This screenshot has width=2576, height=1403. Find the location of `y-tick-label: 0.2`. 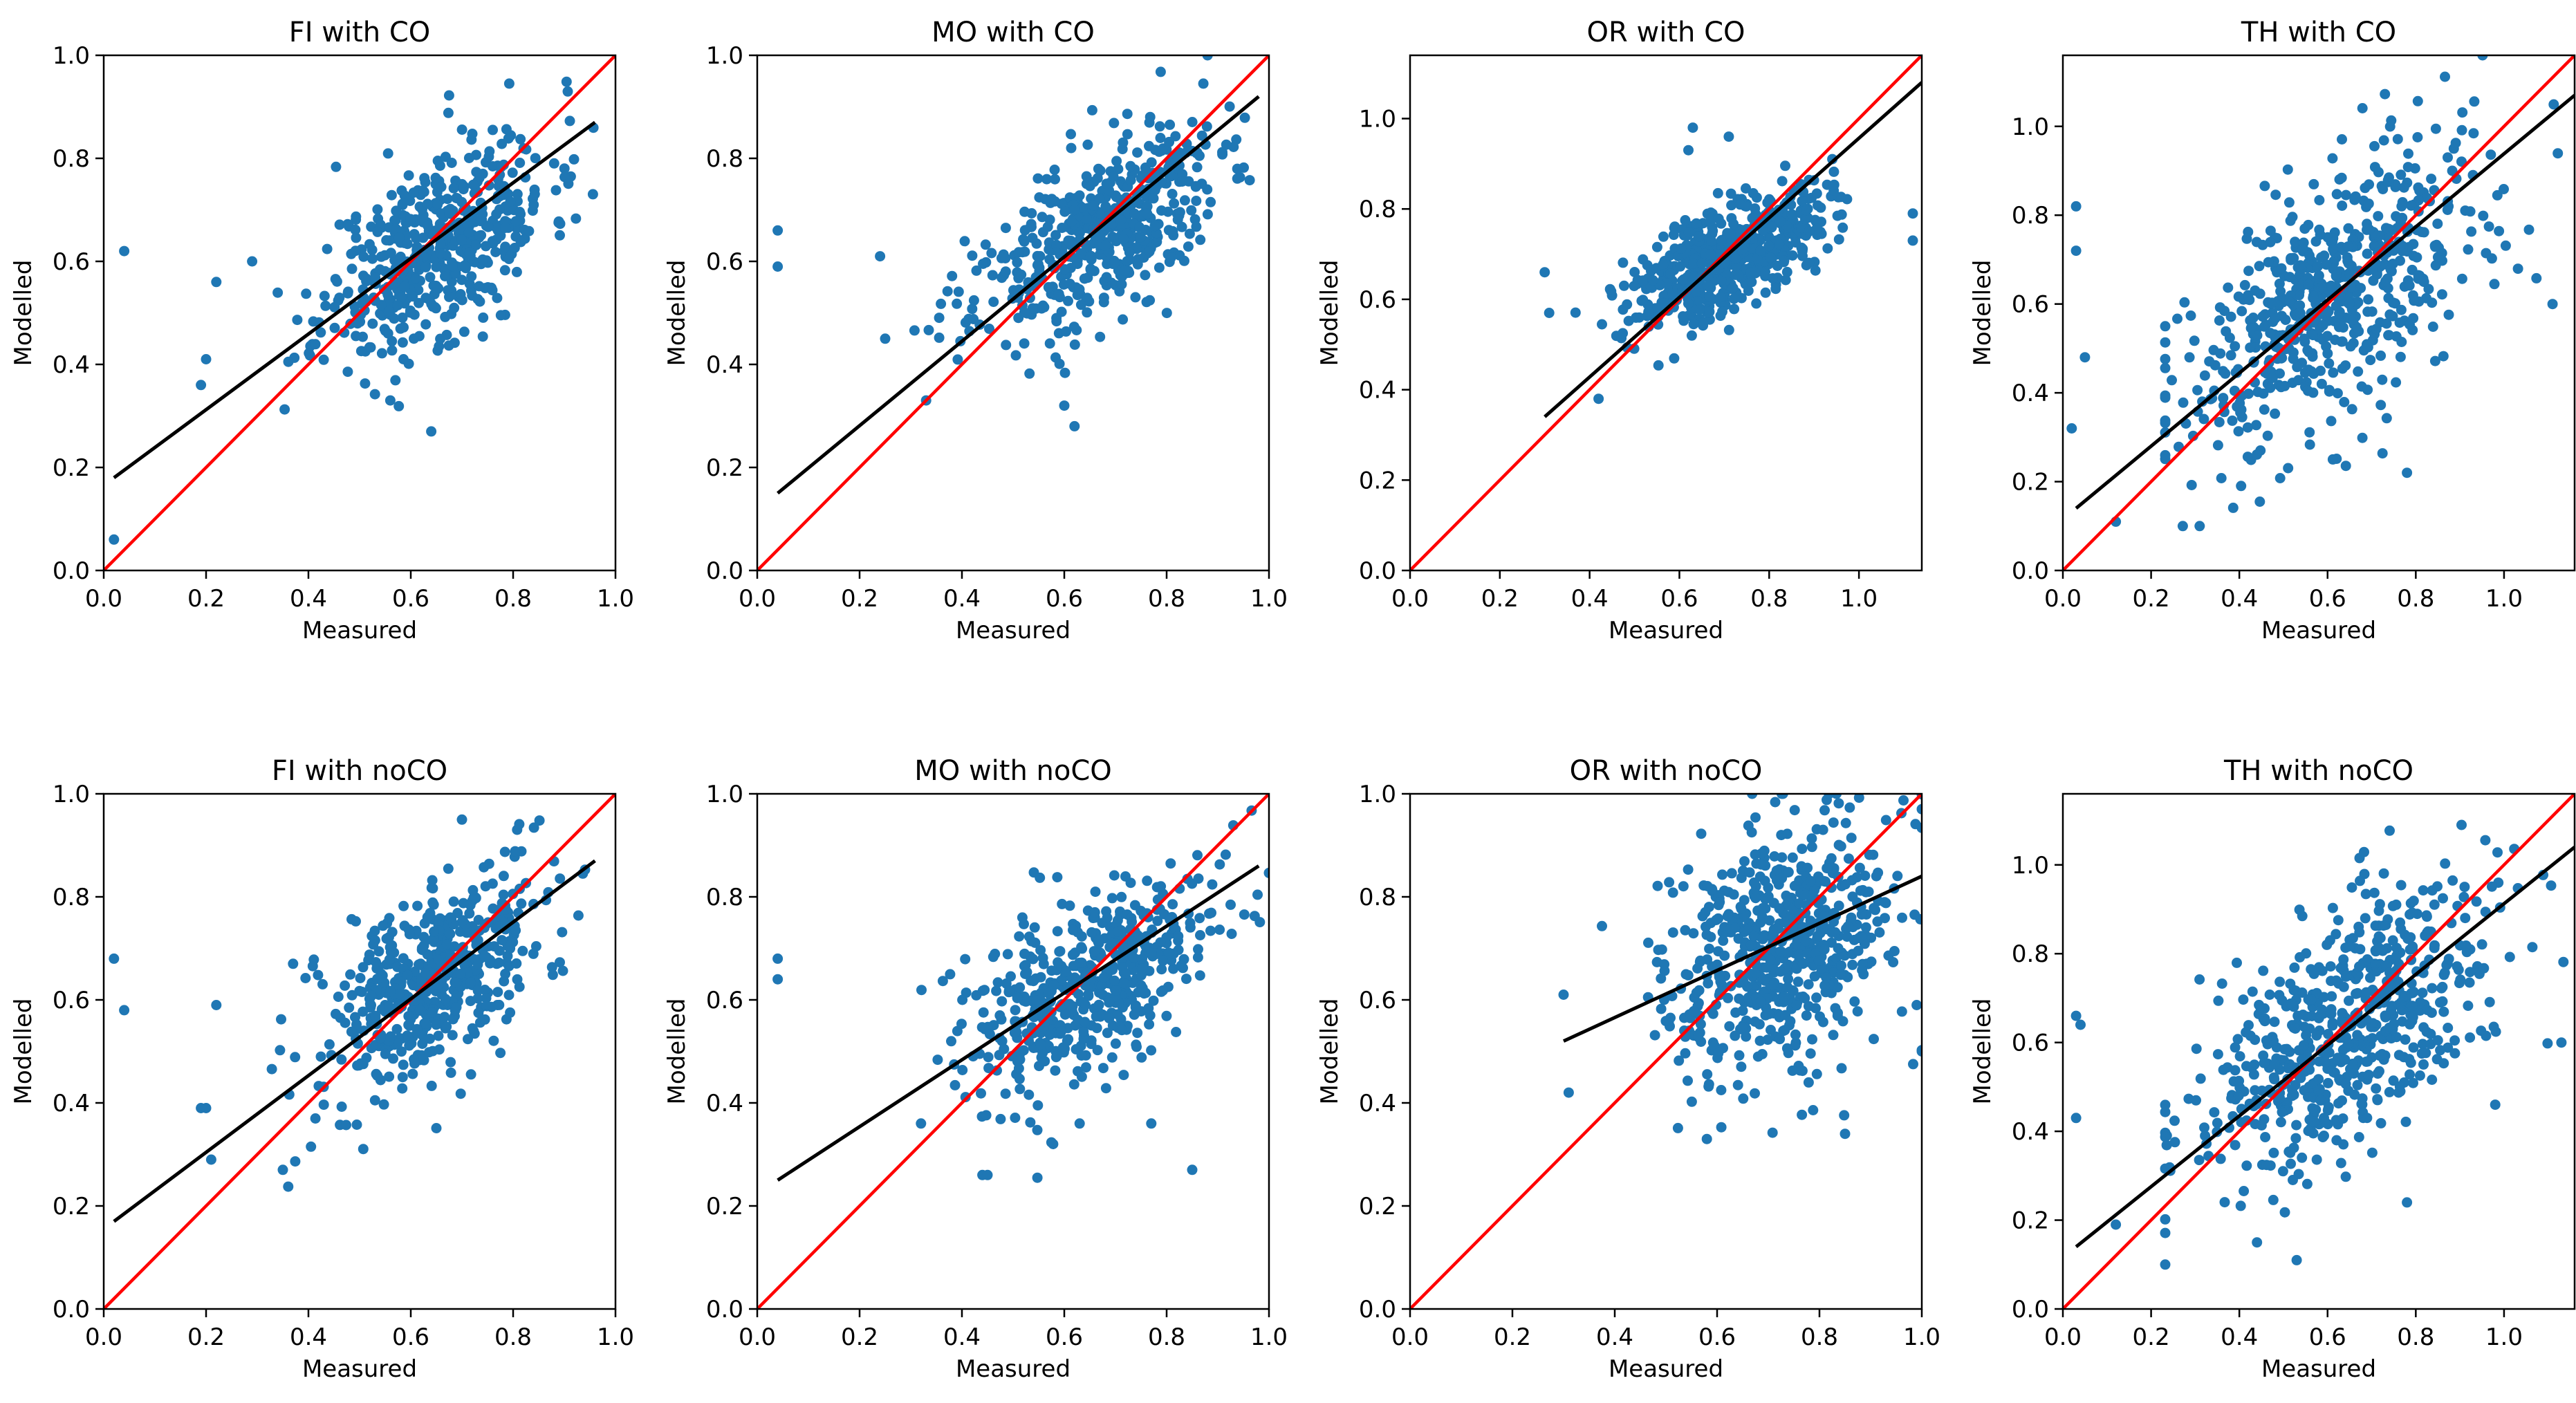

y-tick-label: 0.2 is located at coordinates (2031, 1221).